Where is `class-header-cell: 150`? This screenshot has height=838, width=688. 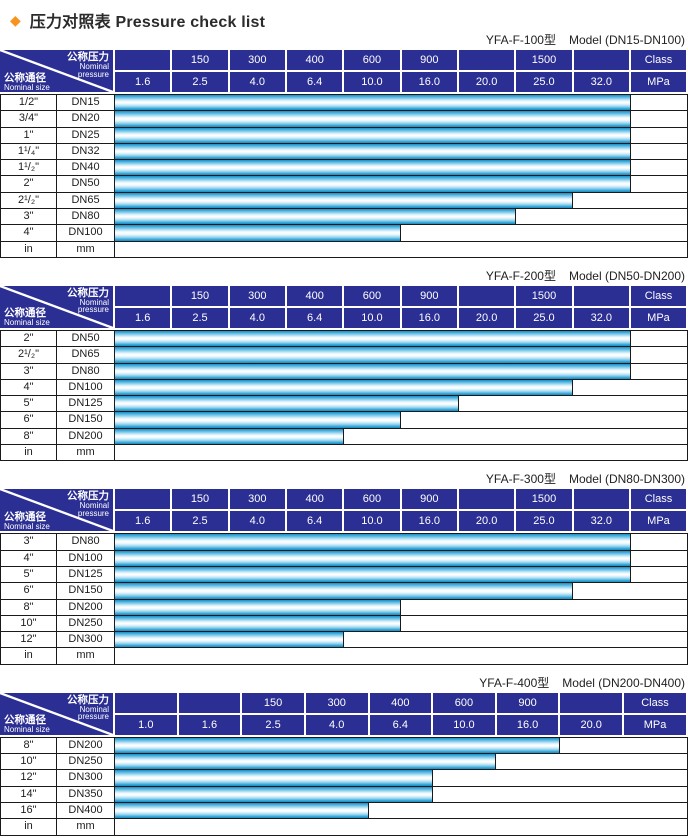 class-header-cell: 150 is located at coordinates (201, 500).